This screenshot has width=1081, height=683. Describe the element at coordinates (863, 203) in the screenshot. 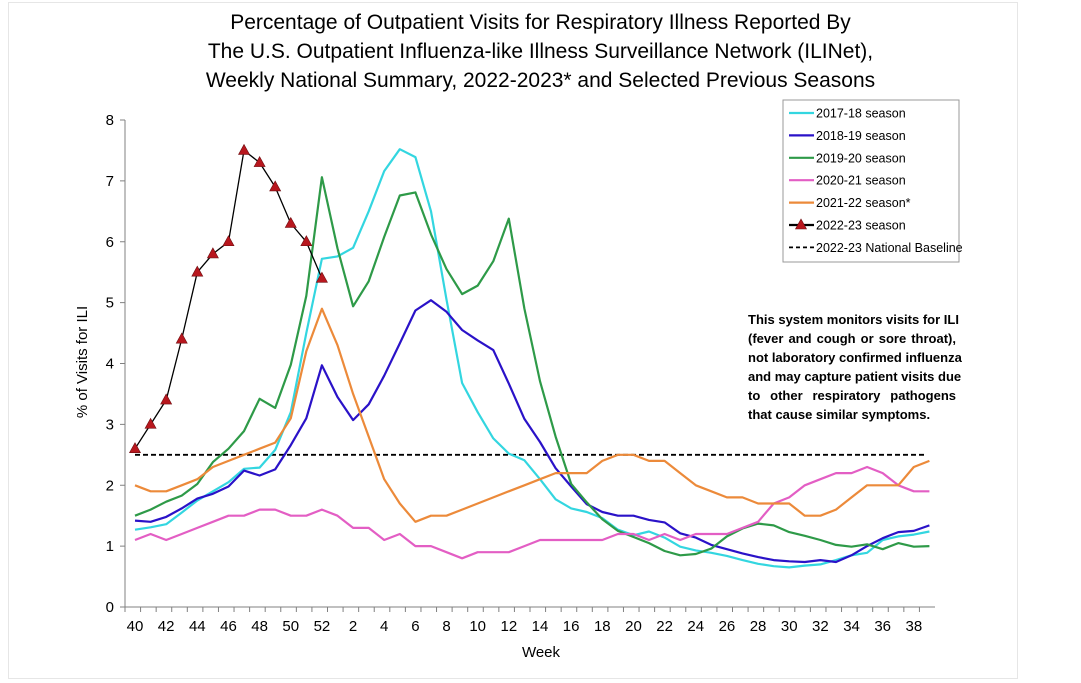

I see `legend-label-2021-22-season: 2021-22 season*` at that location.